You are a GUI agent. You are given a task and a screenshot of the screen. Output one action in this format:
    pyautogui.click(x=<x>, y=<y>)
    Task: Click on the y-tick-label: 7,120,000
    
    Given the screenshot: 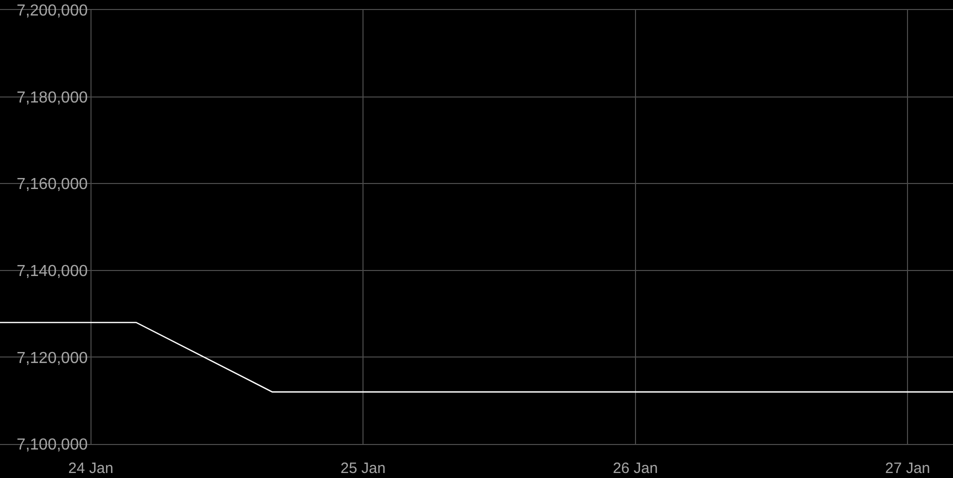 What is the action you would take?
    pyautogui.click(x=52, y=358)
    